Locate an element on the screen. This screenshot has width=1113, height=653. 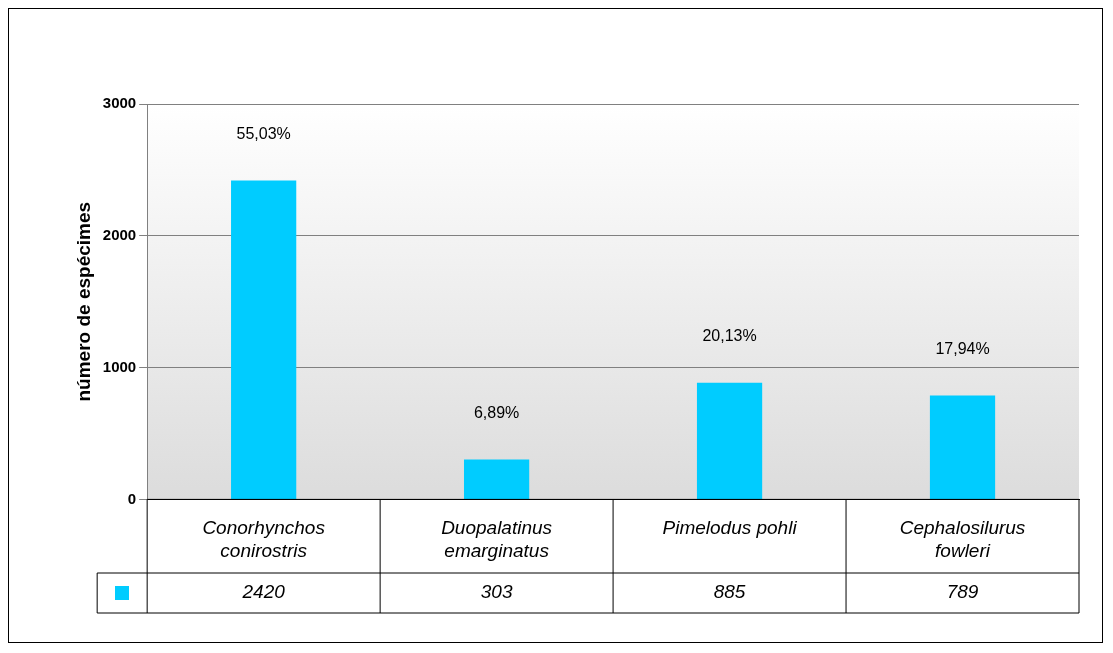
y-tick-label: 3000 is located at coordinates (119, 103).